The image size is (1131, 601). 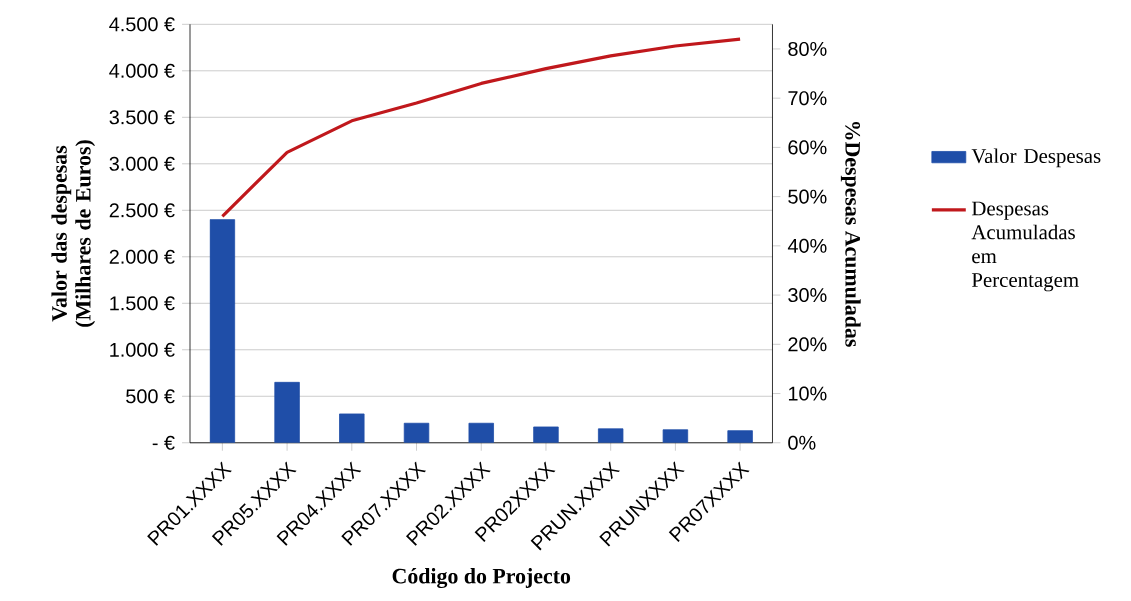 What do you see at coordinates (142, 303) in the screenshot?
I see `y-tick-label: 1.500 €` at bounding box center [142, 303].